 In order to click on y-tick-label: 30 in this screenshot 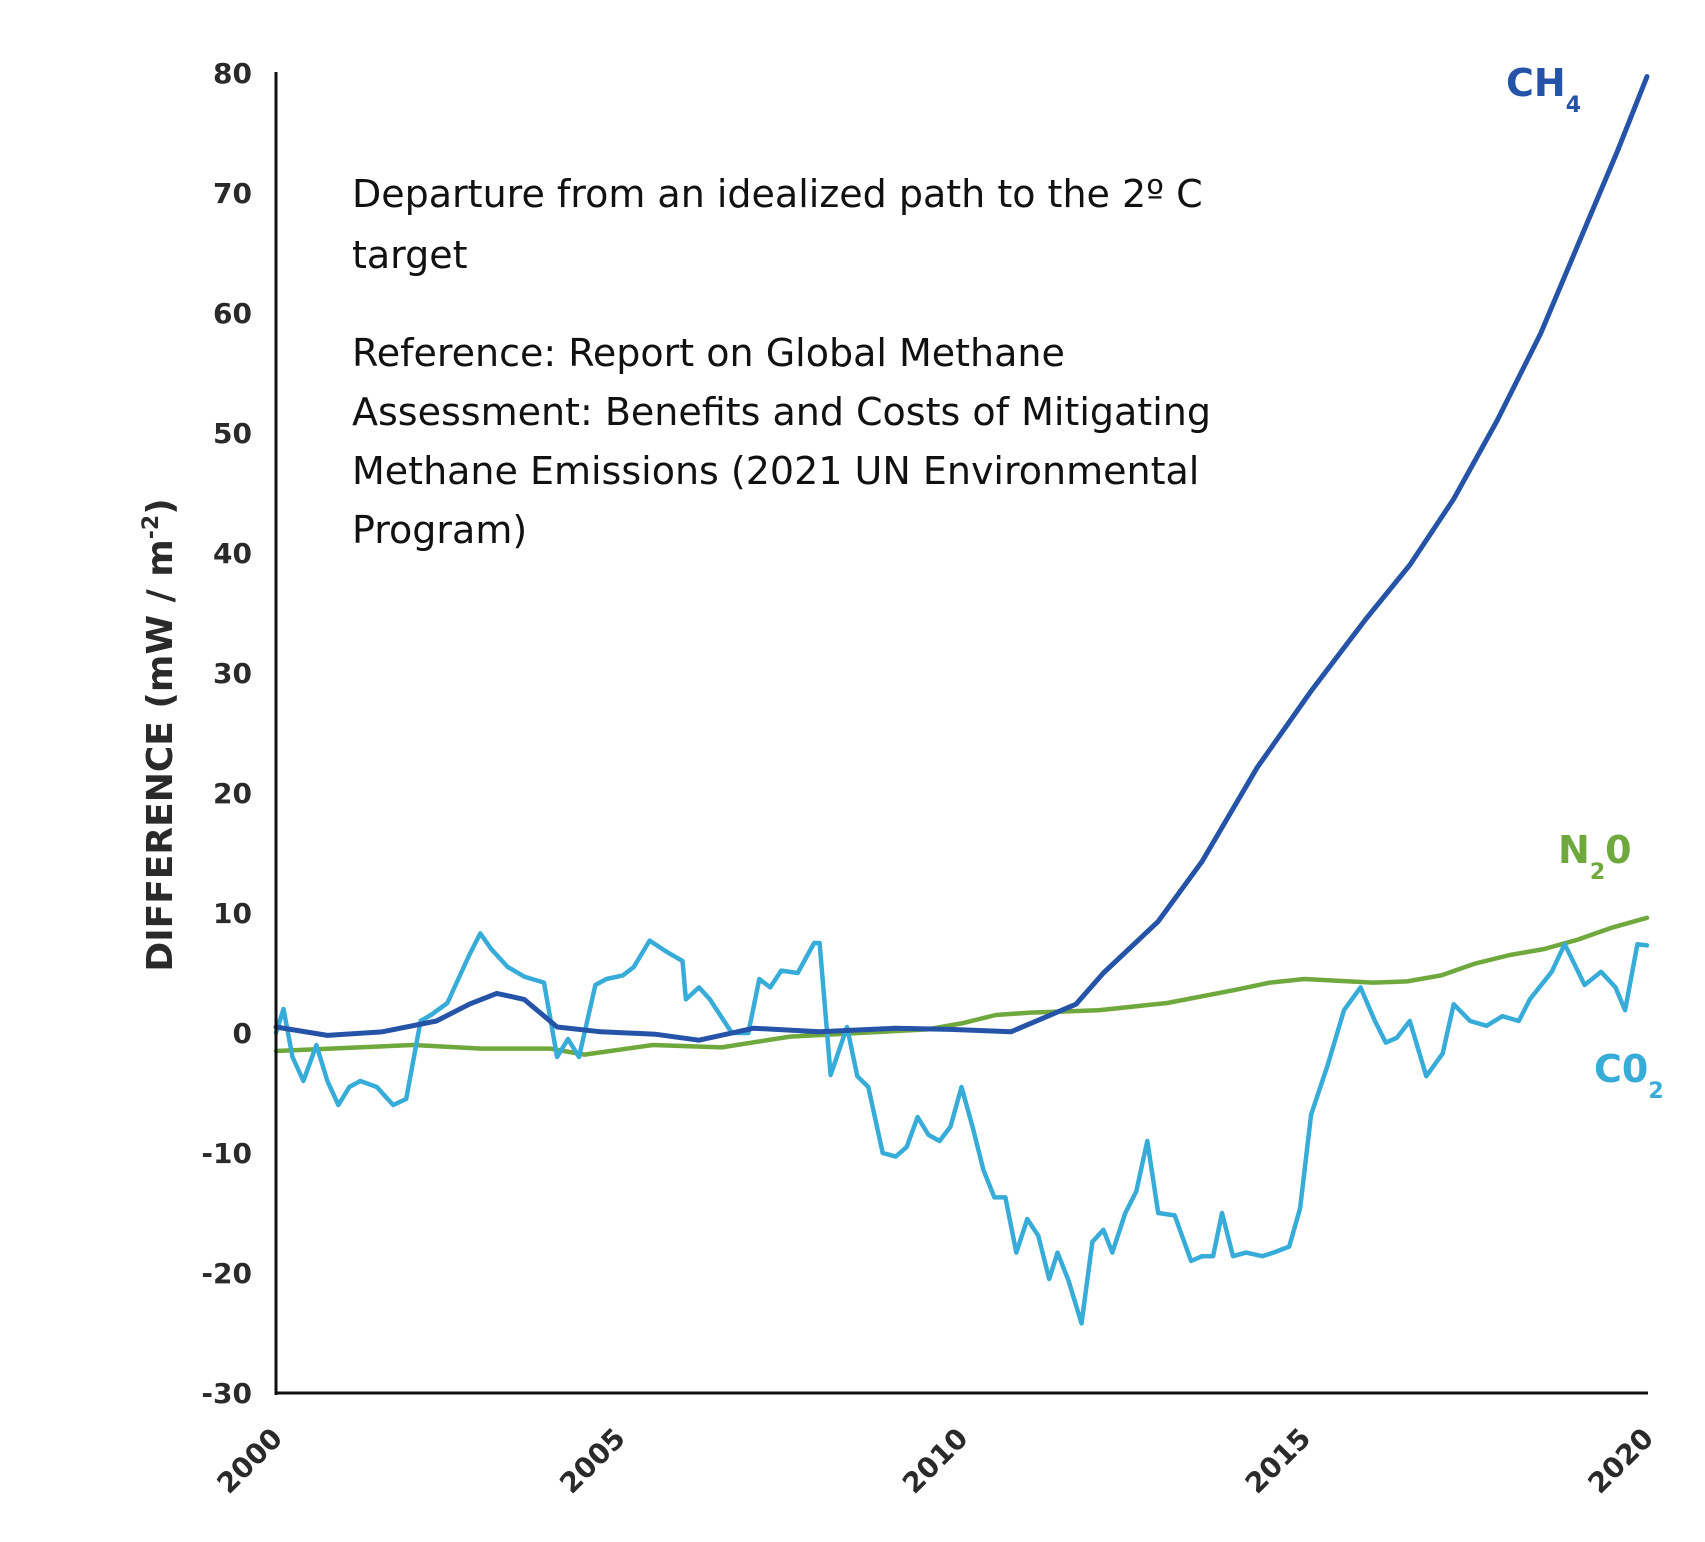, I will do `click(232, 673)`.